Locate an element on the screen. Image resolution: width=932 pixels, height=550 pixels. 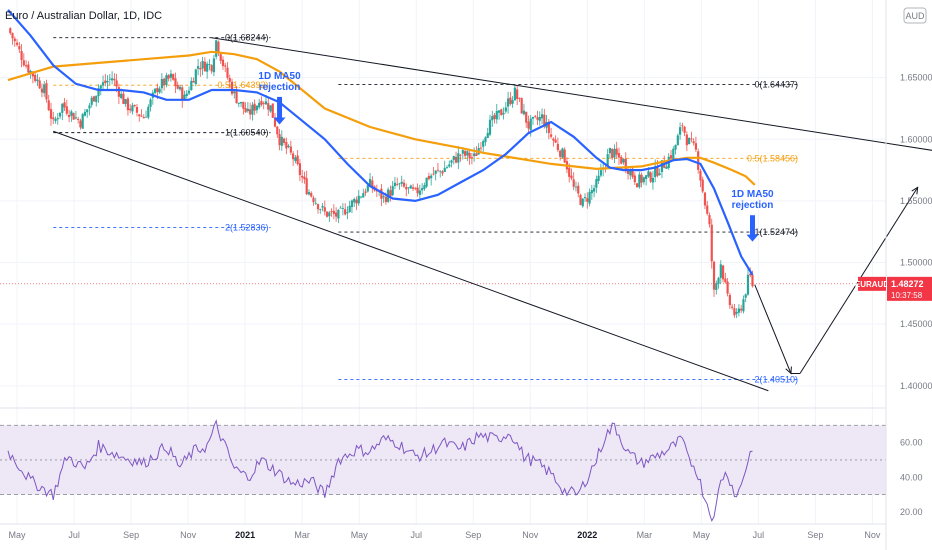
time-axis-label: Nov is located at coordinates (872, 535).